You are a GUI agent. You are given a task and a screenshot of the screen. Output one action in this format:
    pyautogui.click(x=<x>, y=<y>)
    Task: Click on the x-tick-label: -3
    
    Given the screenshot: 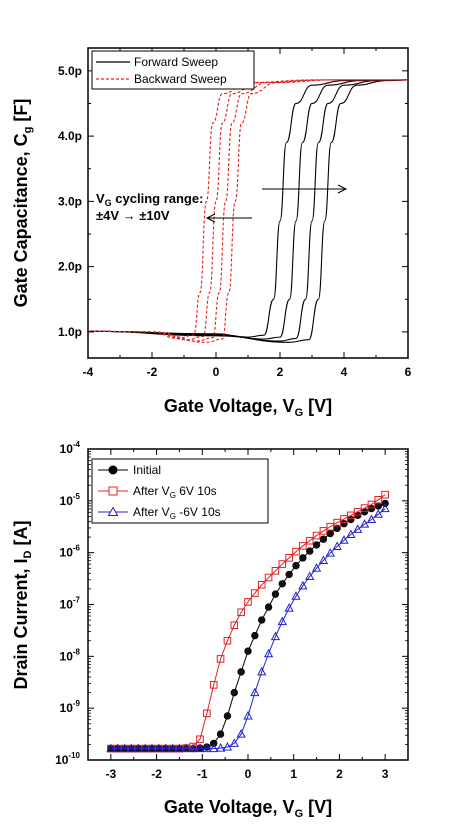 What is the action you would take?
    pyautogui.click(x=111, y=774)
    